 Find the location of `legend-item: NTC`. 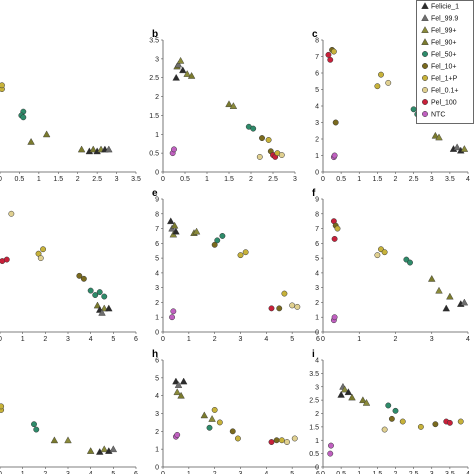

legend-item: NTC is located at coordinates (433, 115).